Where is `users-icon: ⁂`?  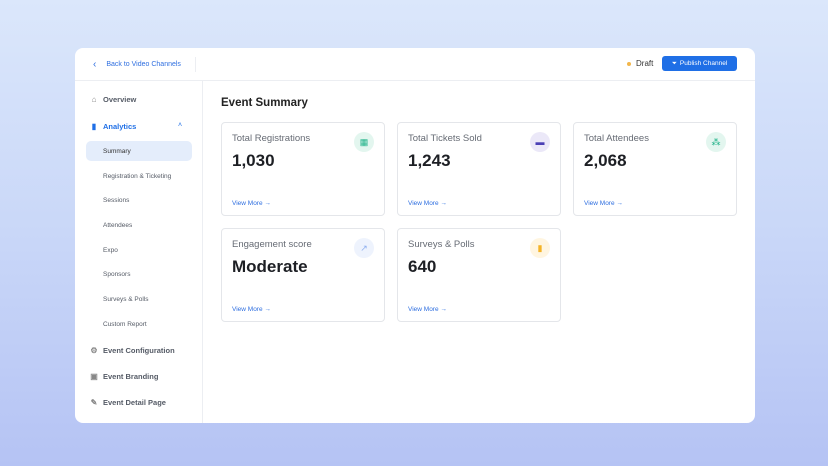 users-icon: ⁂ is located at coordinates (716, 142).